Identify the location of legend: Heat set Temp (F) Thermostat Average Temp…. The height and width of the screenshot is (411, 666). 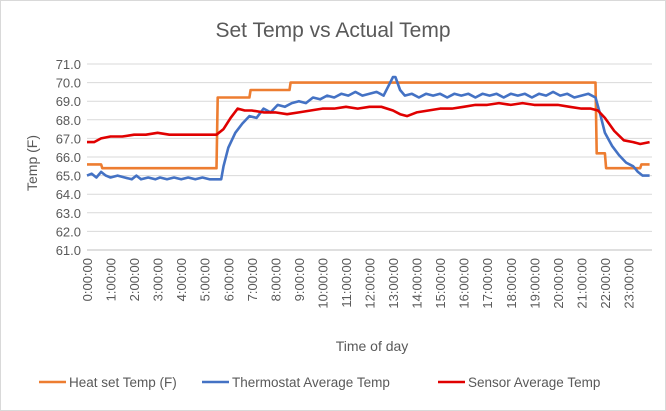
(319, 382).